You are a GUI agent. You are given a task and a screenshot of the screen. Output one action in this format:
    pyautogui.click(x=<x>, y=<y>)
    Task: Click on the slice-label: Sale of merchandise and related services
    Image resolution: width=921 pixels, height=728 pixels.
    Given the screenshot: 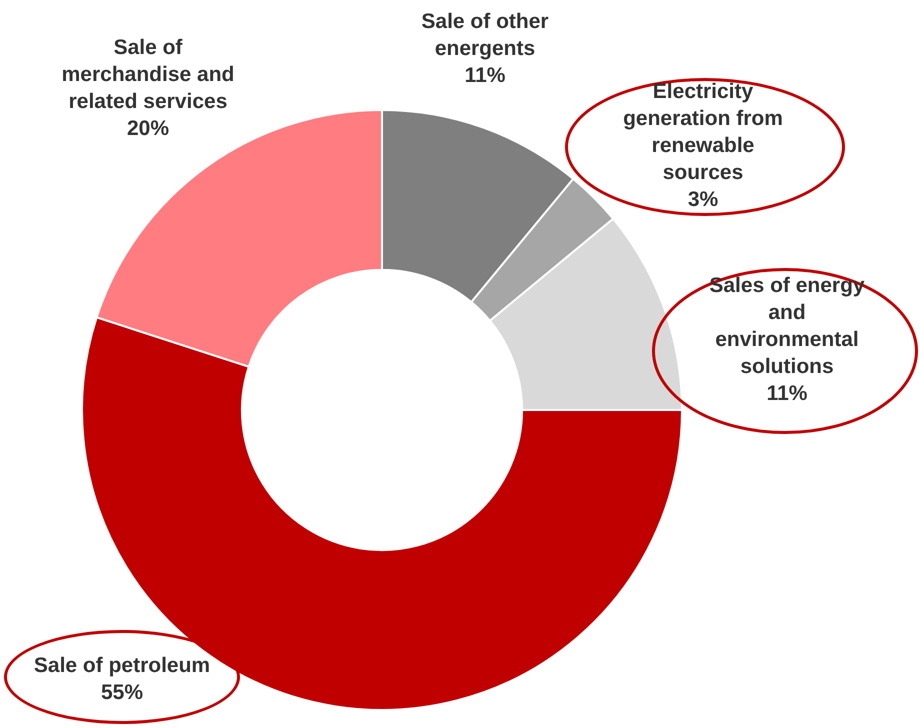 What is the action you would take?
    pyautogui.click(x=148, y=75)
    